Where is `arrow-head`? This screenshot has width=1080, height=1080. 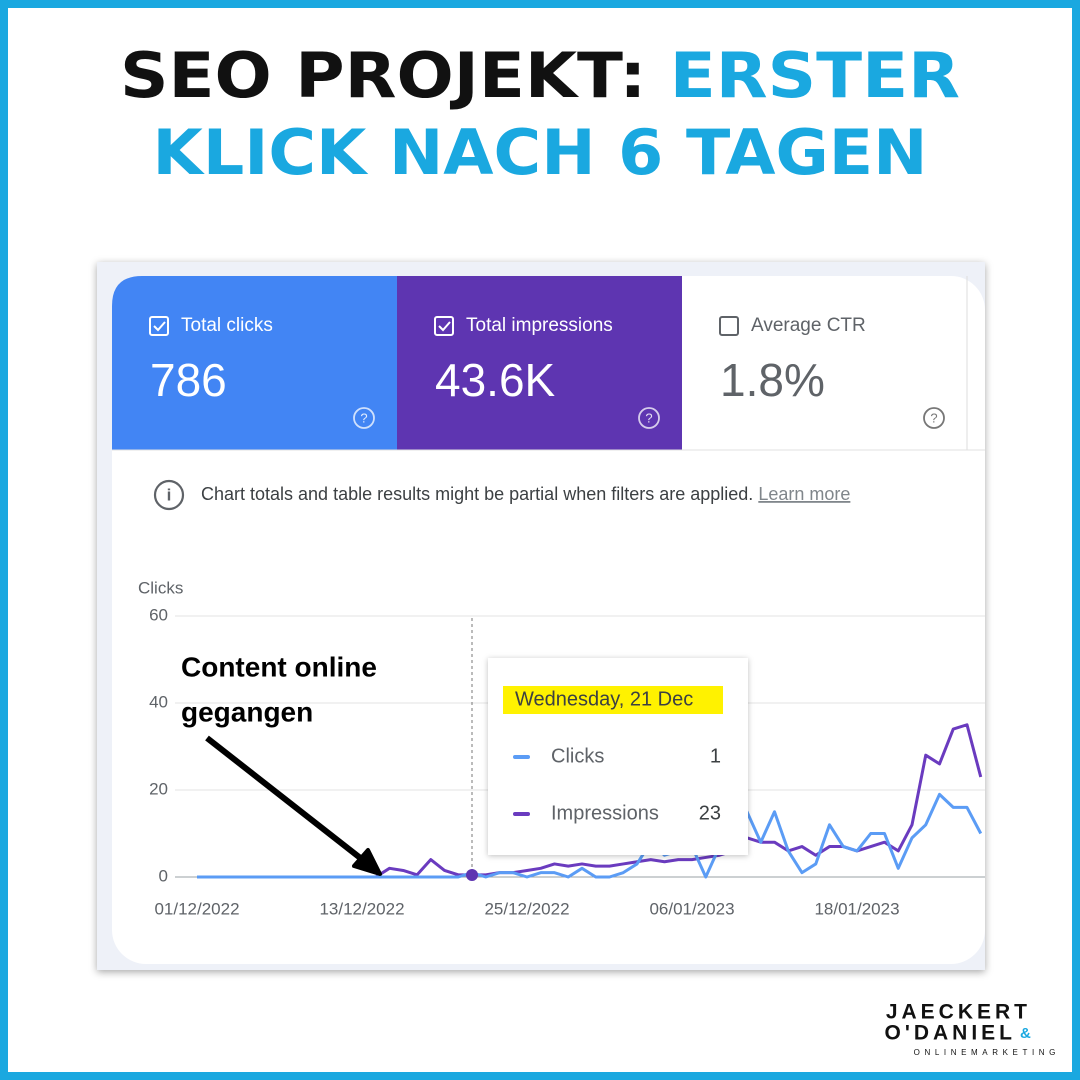
arrow-head is located at coordinates (367, 862).